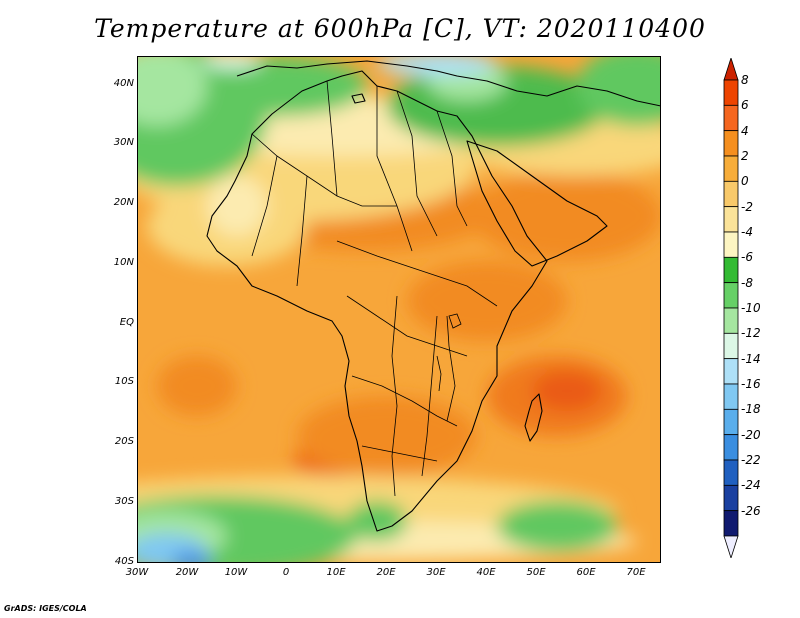  Describe the element at coordinates (124, 501) in the screenshot. I see `lat-label-30s: 30S` at that location.